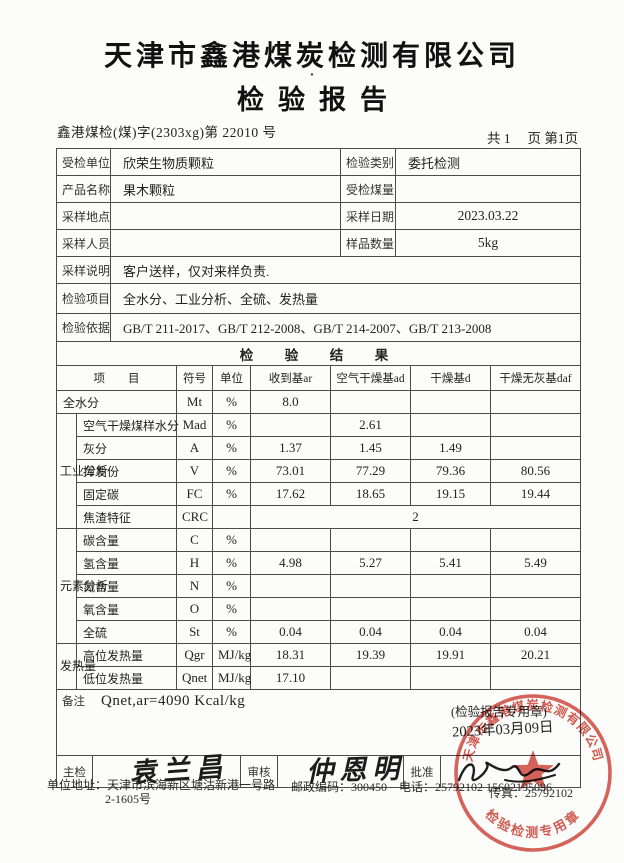 This screenshot has height=863, width=624. Describe the element at coordinates (126, 678) in the screenshot. I see `result-item: 低位发热量` at that location.